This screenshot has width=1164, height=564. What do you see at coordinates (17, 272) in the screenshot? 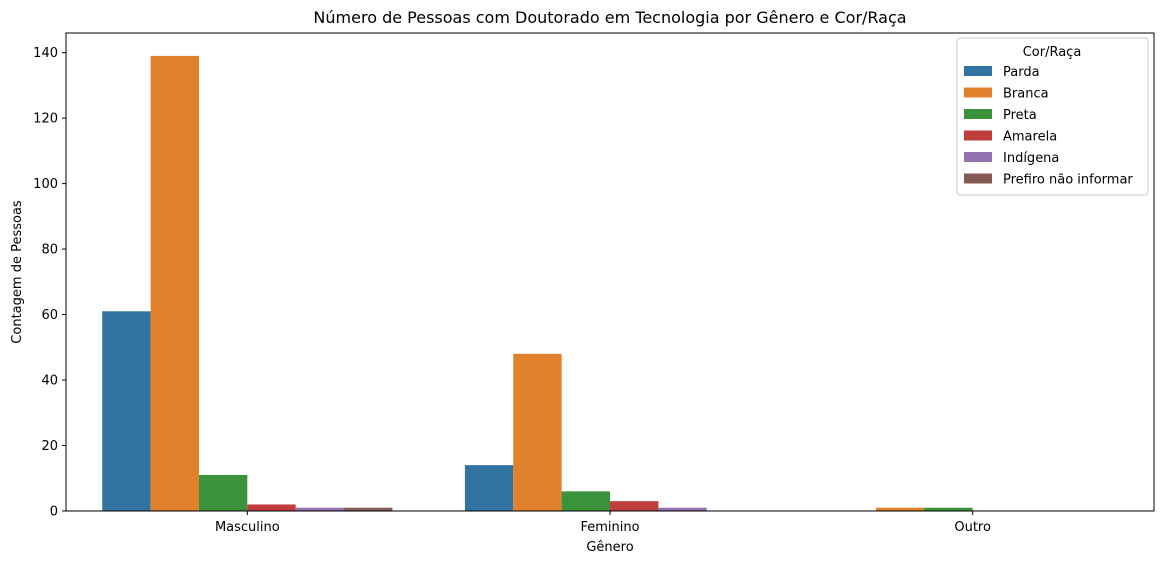
I see `y-axis-title: Contagem de Pessoas` at bounding box center [17, 272].